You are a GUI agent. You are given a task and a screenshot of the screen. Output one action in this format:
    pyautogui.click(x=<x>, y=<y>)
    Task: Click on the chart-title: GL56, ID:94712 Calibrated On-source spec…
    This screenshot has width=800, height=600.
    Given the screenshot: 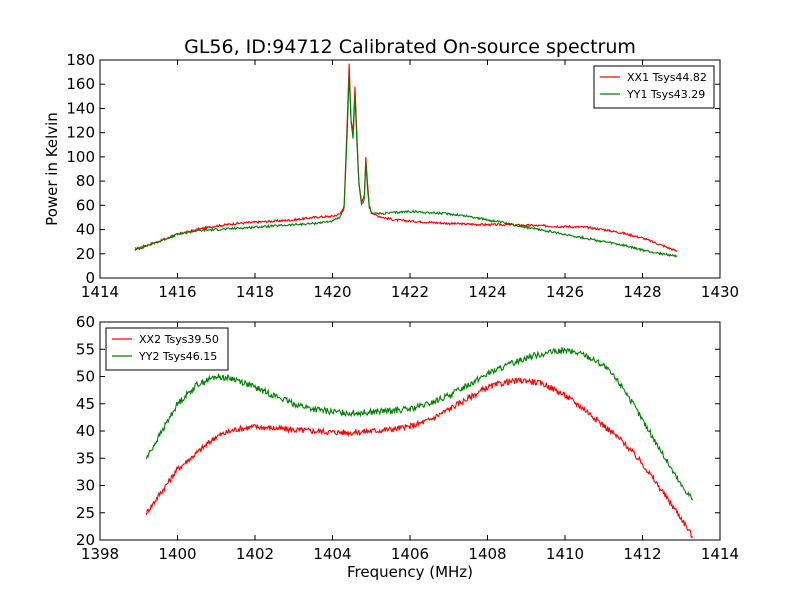 What is the action you would take?
    pyautogui.click(x=410, y=47)
    